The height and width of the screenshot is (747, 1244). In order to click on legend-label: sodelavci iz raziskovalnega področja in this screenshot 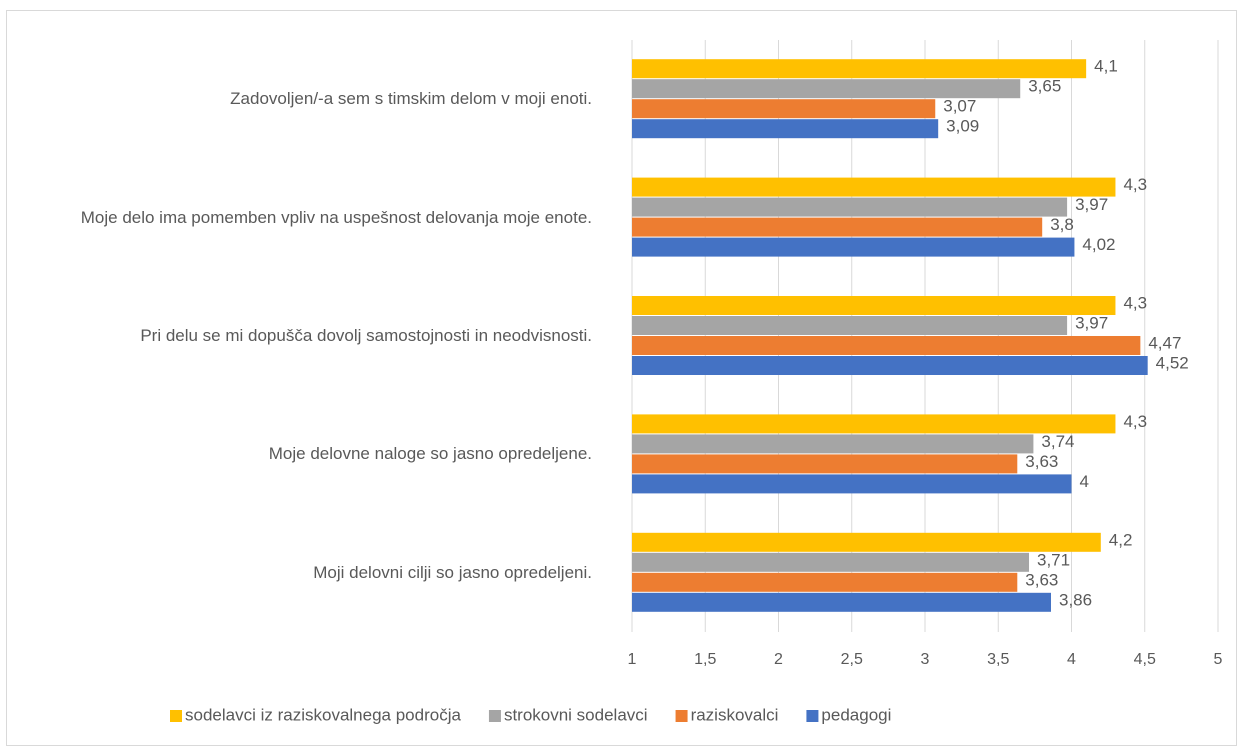, I will do `click(323, 714)`.